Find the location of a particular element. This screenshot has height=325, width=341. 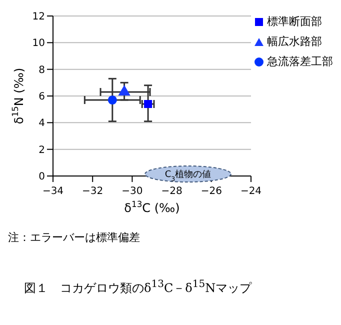

legend-label: 急流落差工部 is located at coordinates (300, 62).